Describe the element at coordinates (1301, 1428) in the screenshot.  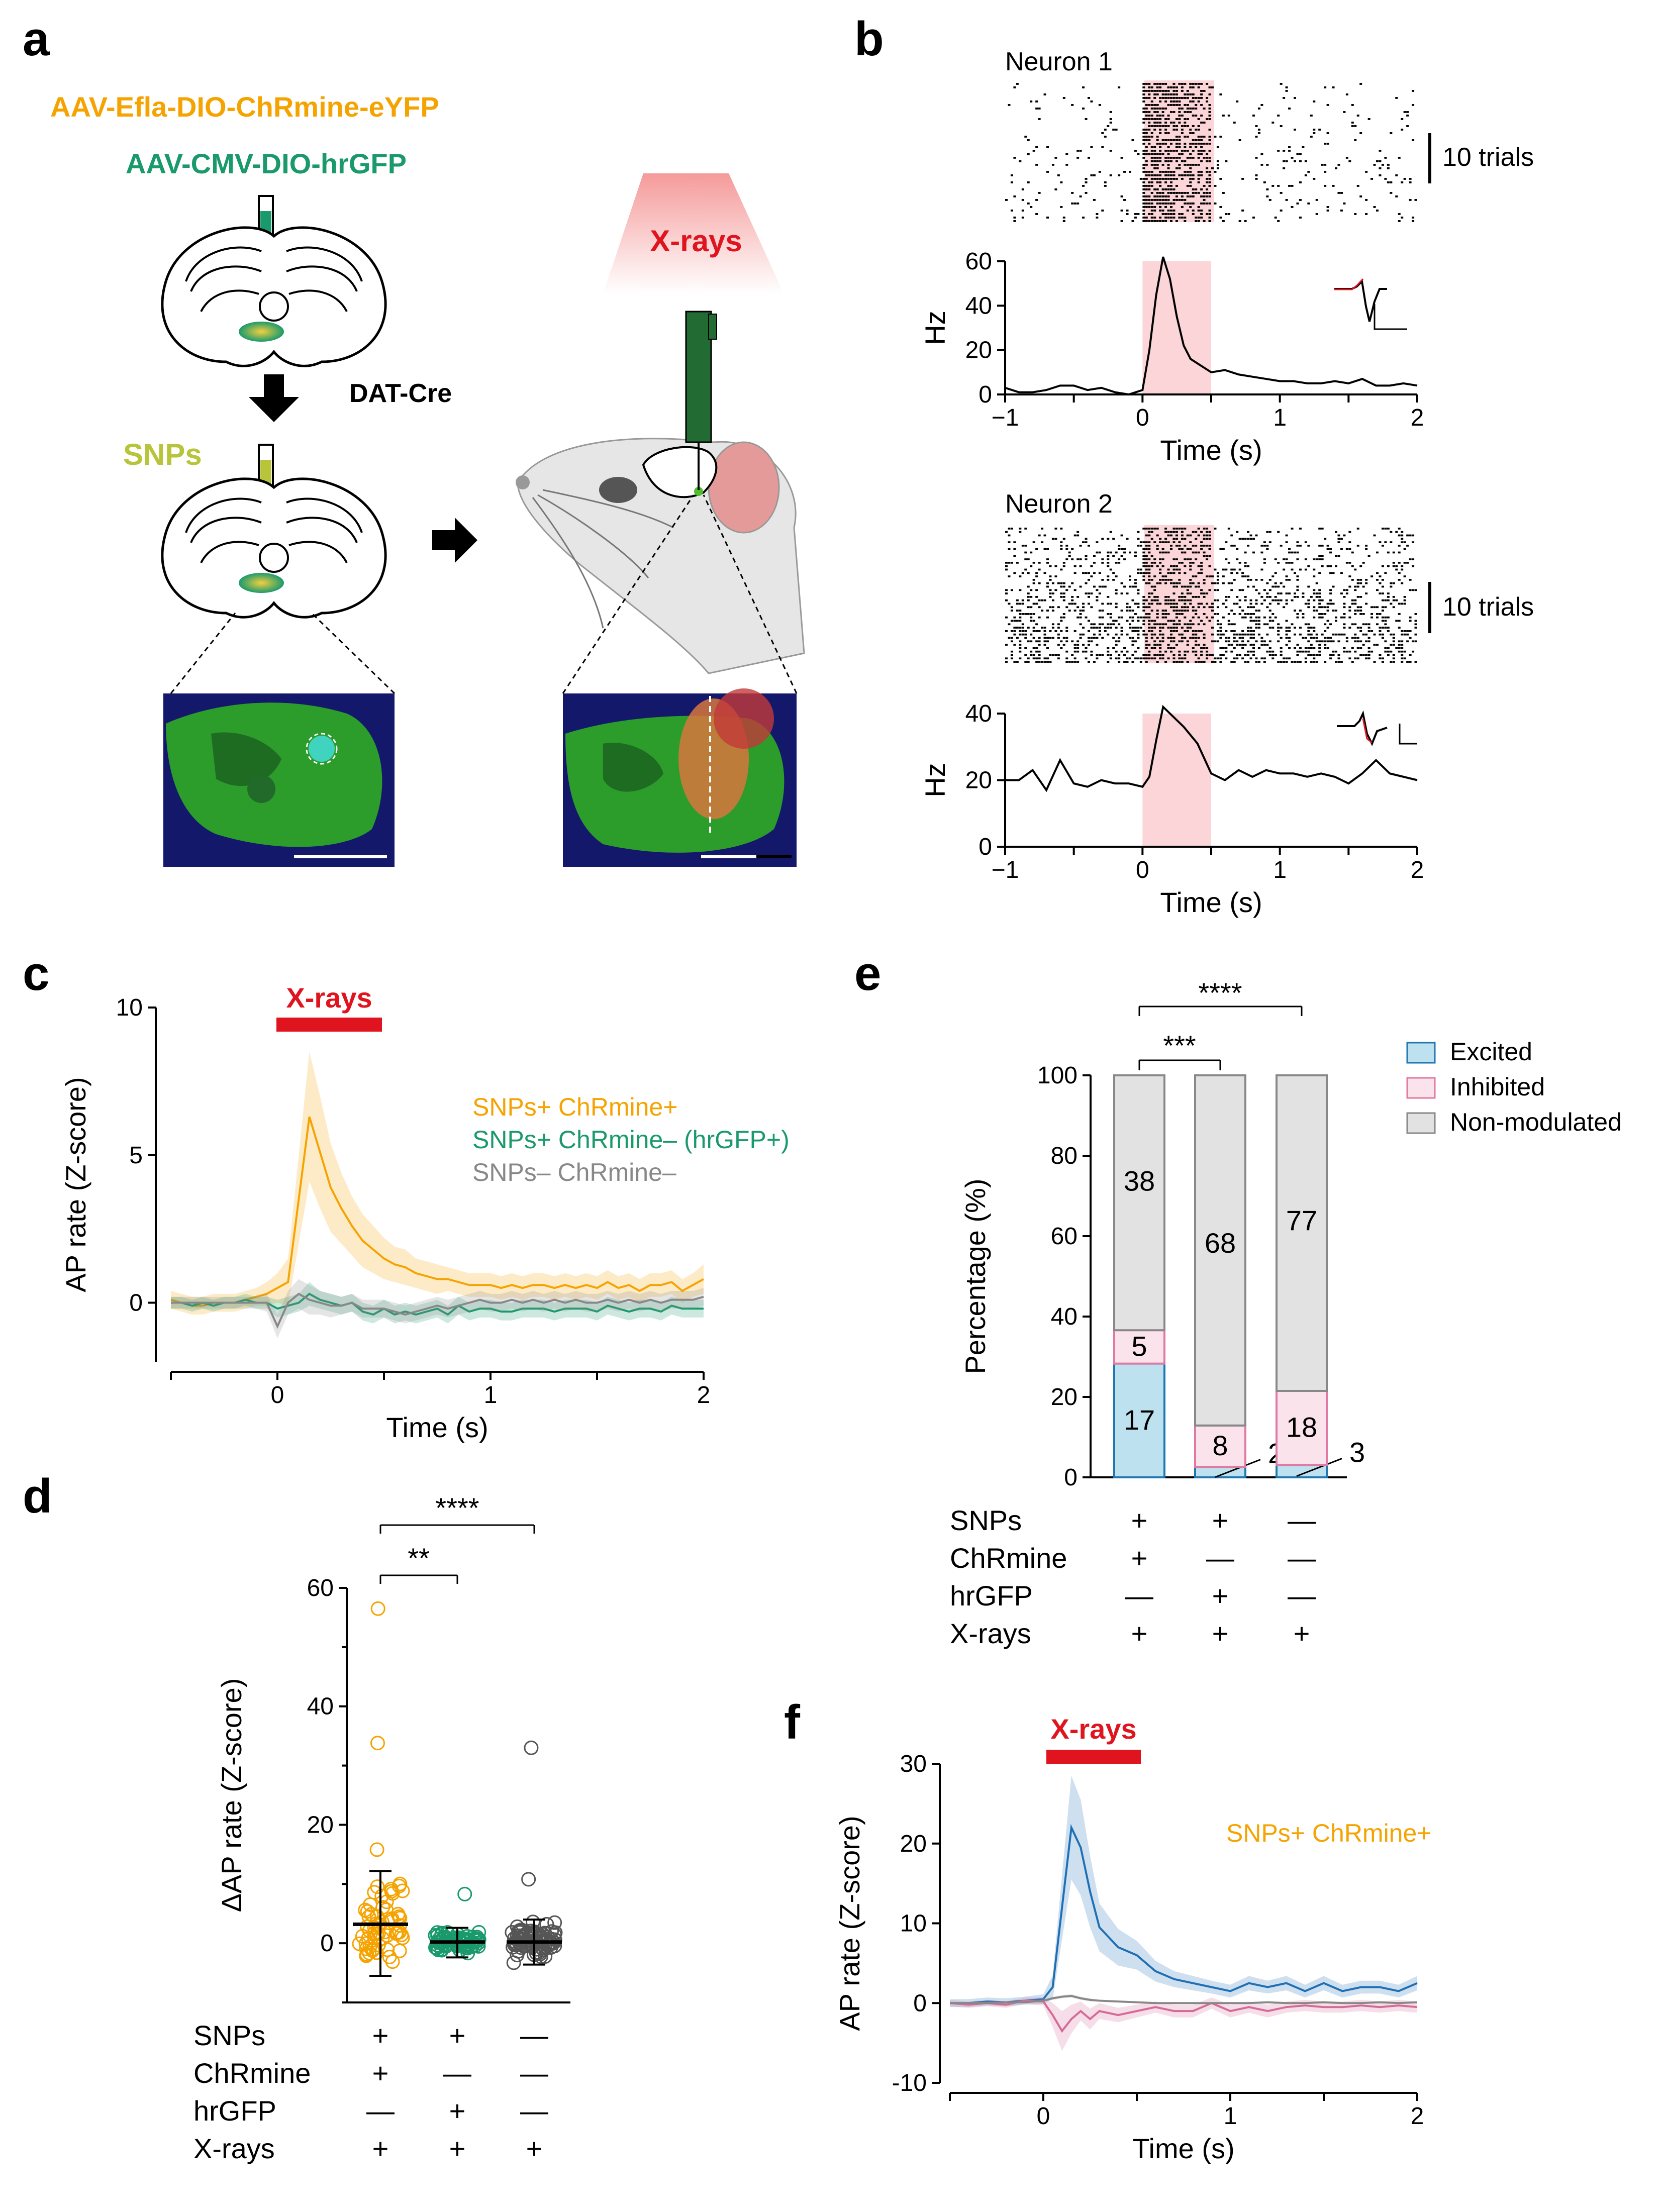
I see `bar-count: 18` at that location.